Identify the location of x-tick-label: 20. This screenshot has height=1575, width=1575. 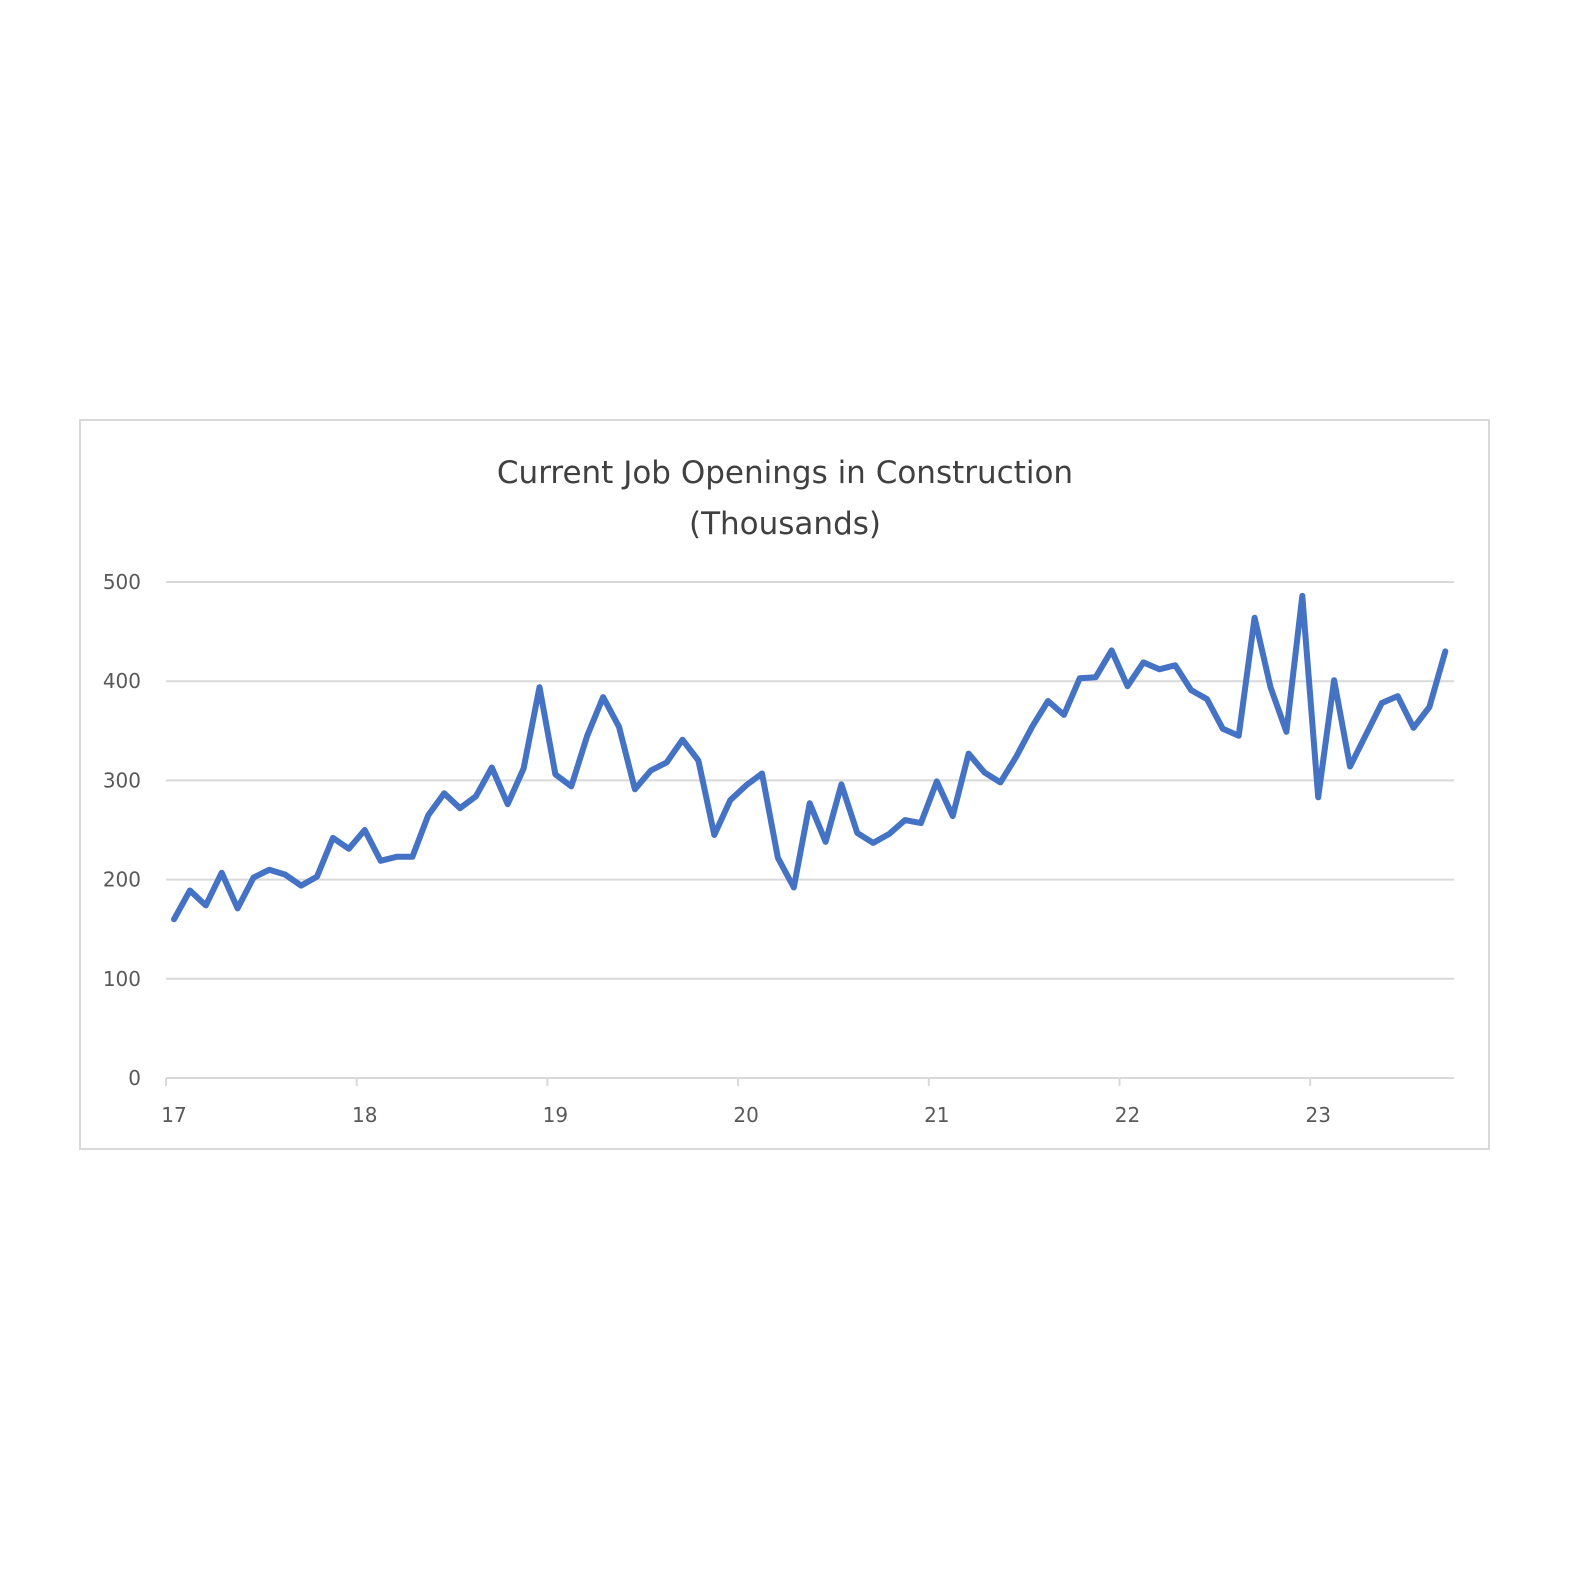
(745, 1115).